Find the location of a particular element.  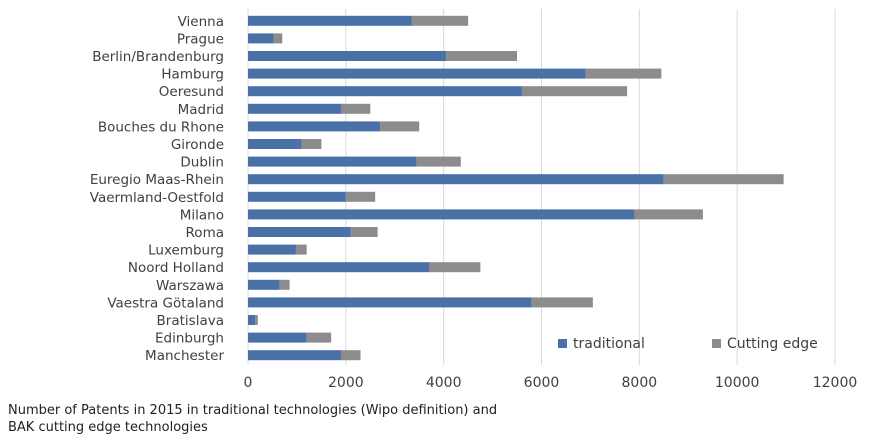

bar-traditional-oeresund is located at coordinates (385, 91).